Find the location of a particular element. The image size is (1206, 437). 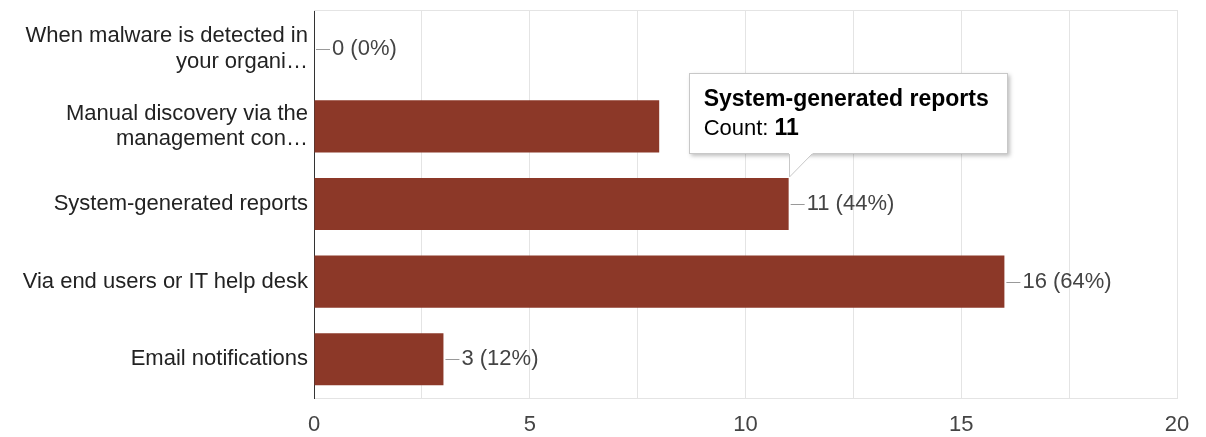

data-label: 11 (44%) is located at coordinates (850, 203).